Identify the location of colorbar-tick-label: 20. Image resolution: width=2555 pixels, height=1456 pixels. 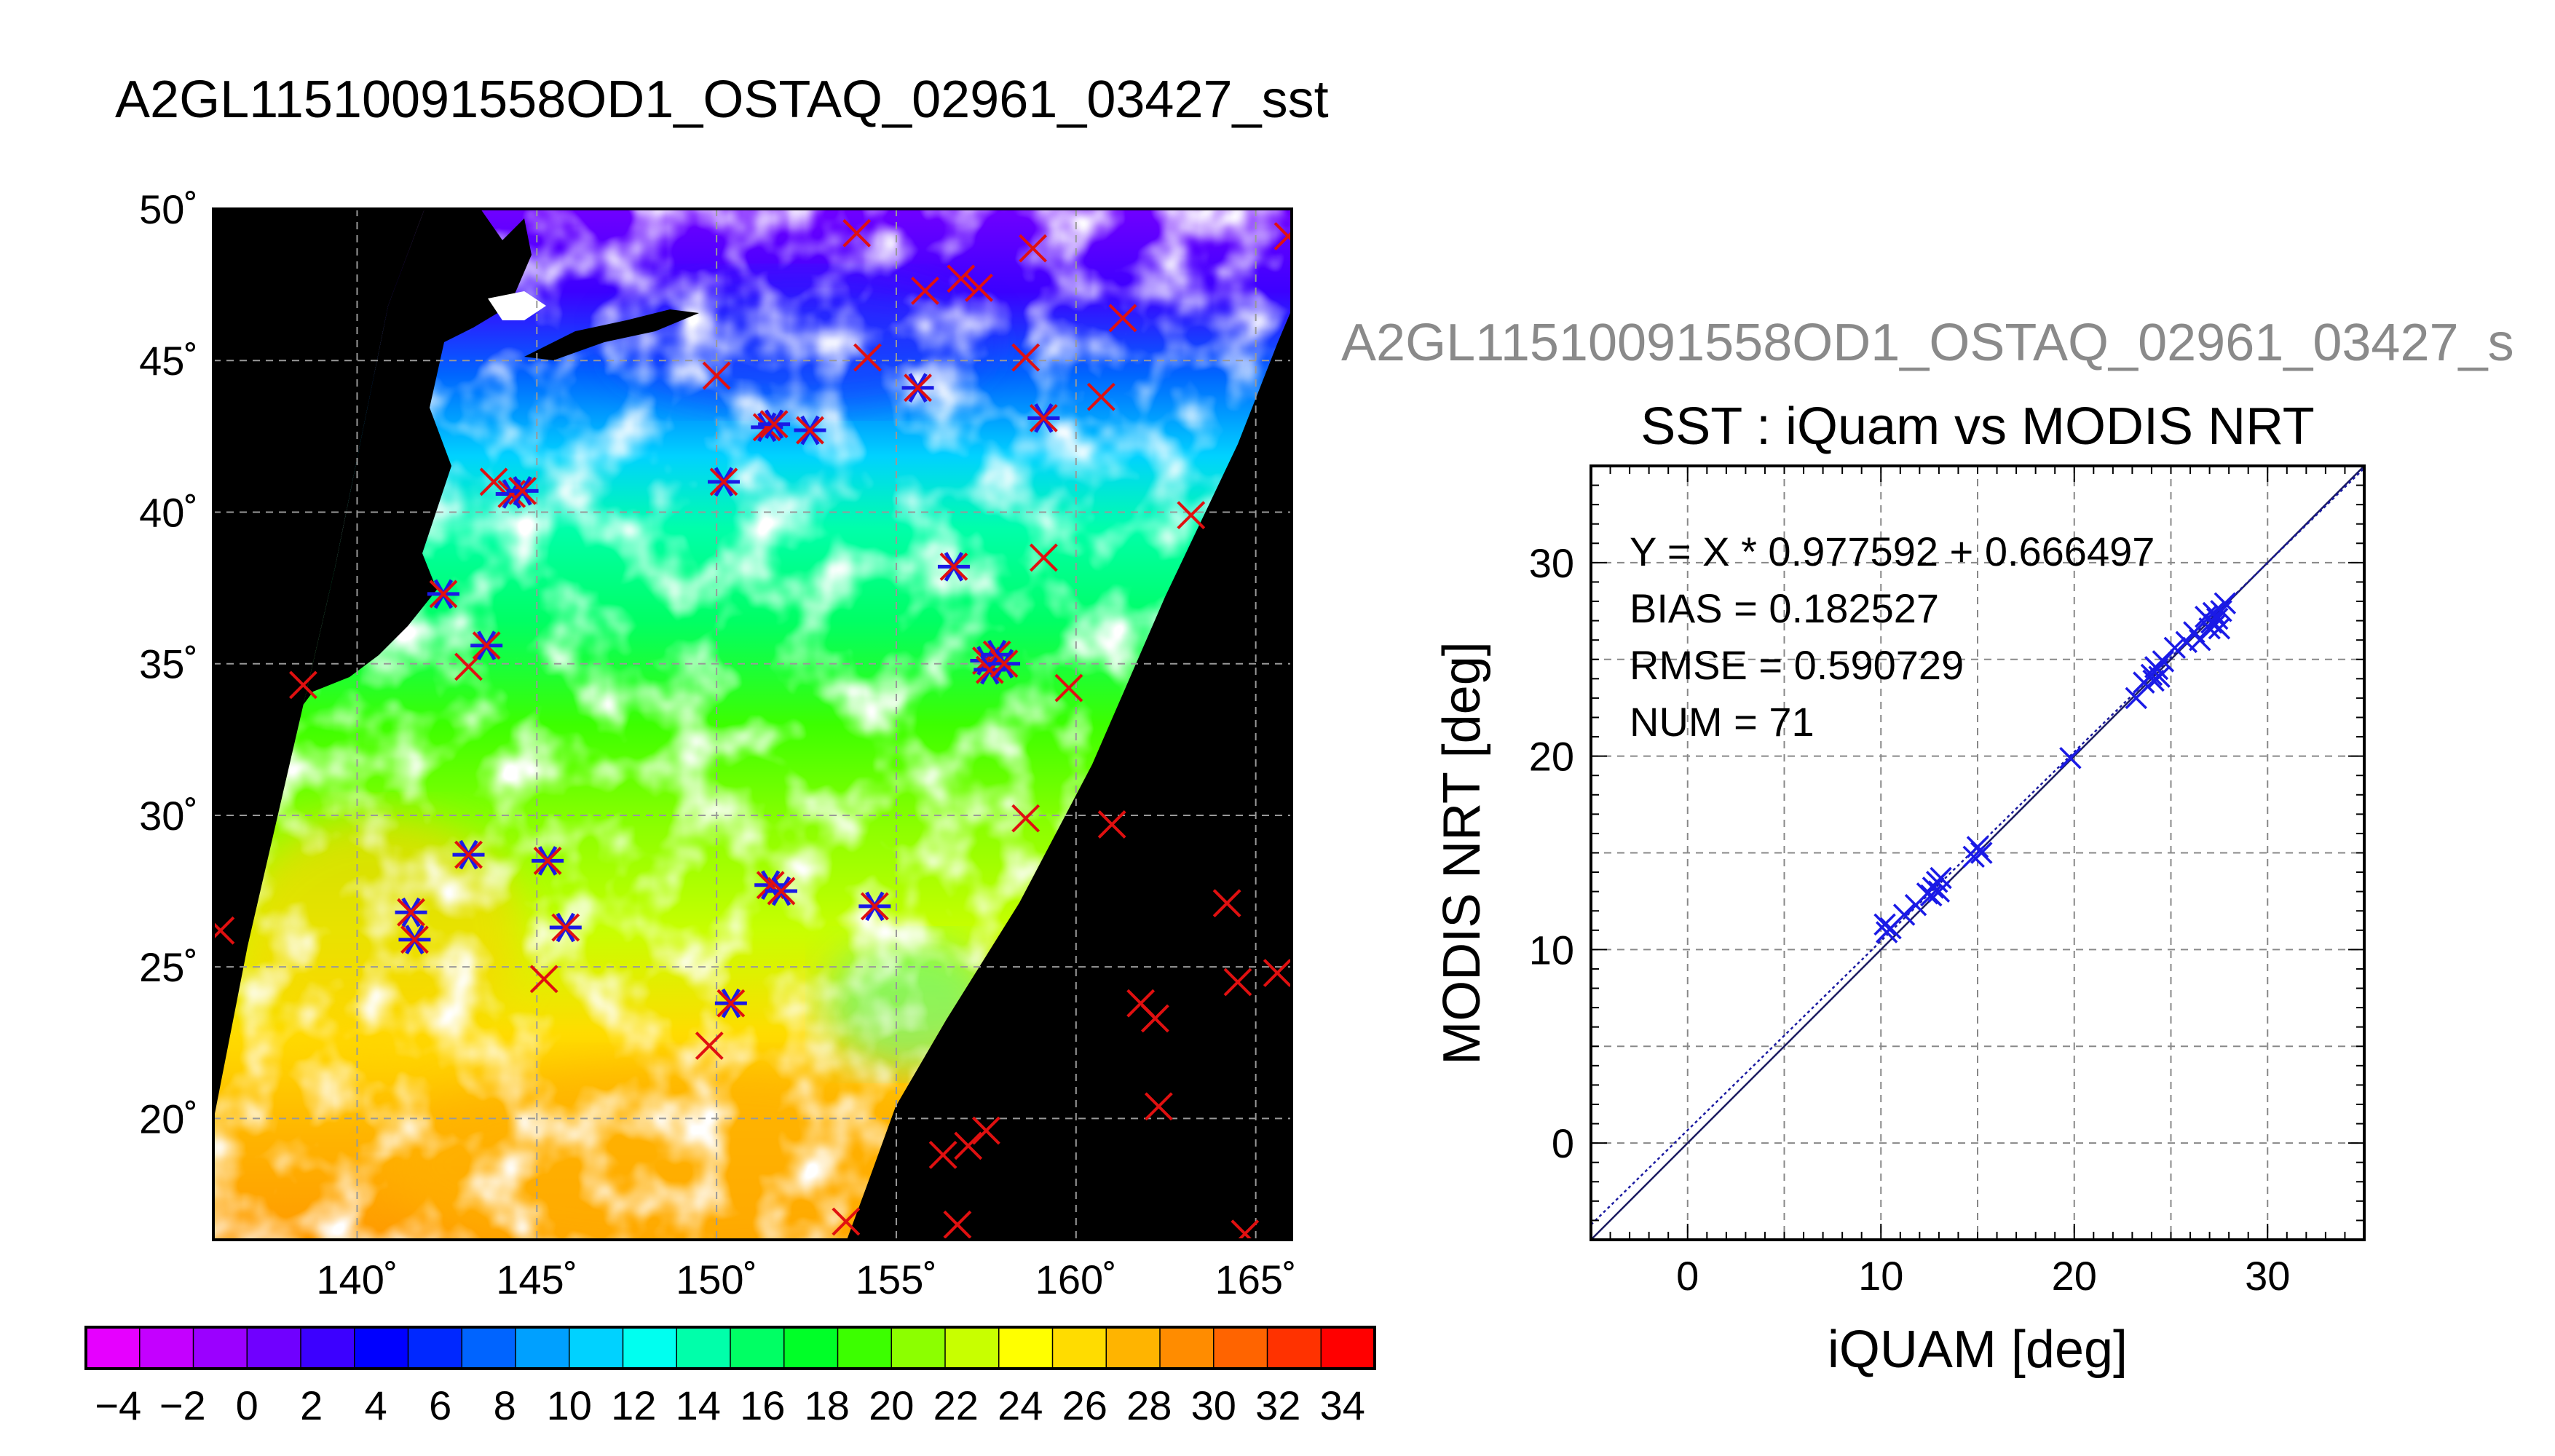
(891, 1405).